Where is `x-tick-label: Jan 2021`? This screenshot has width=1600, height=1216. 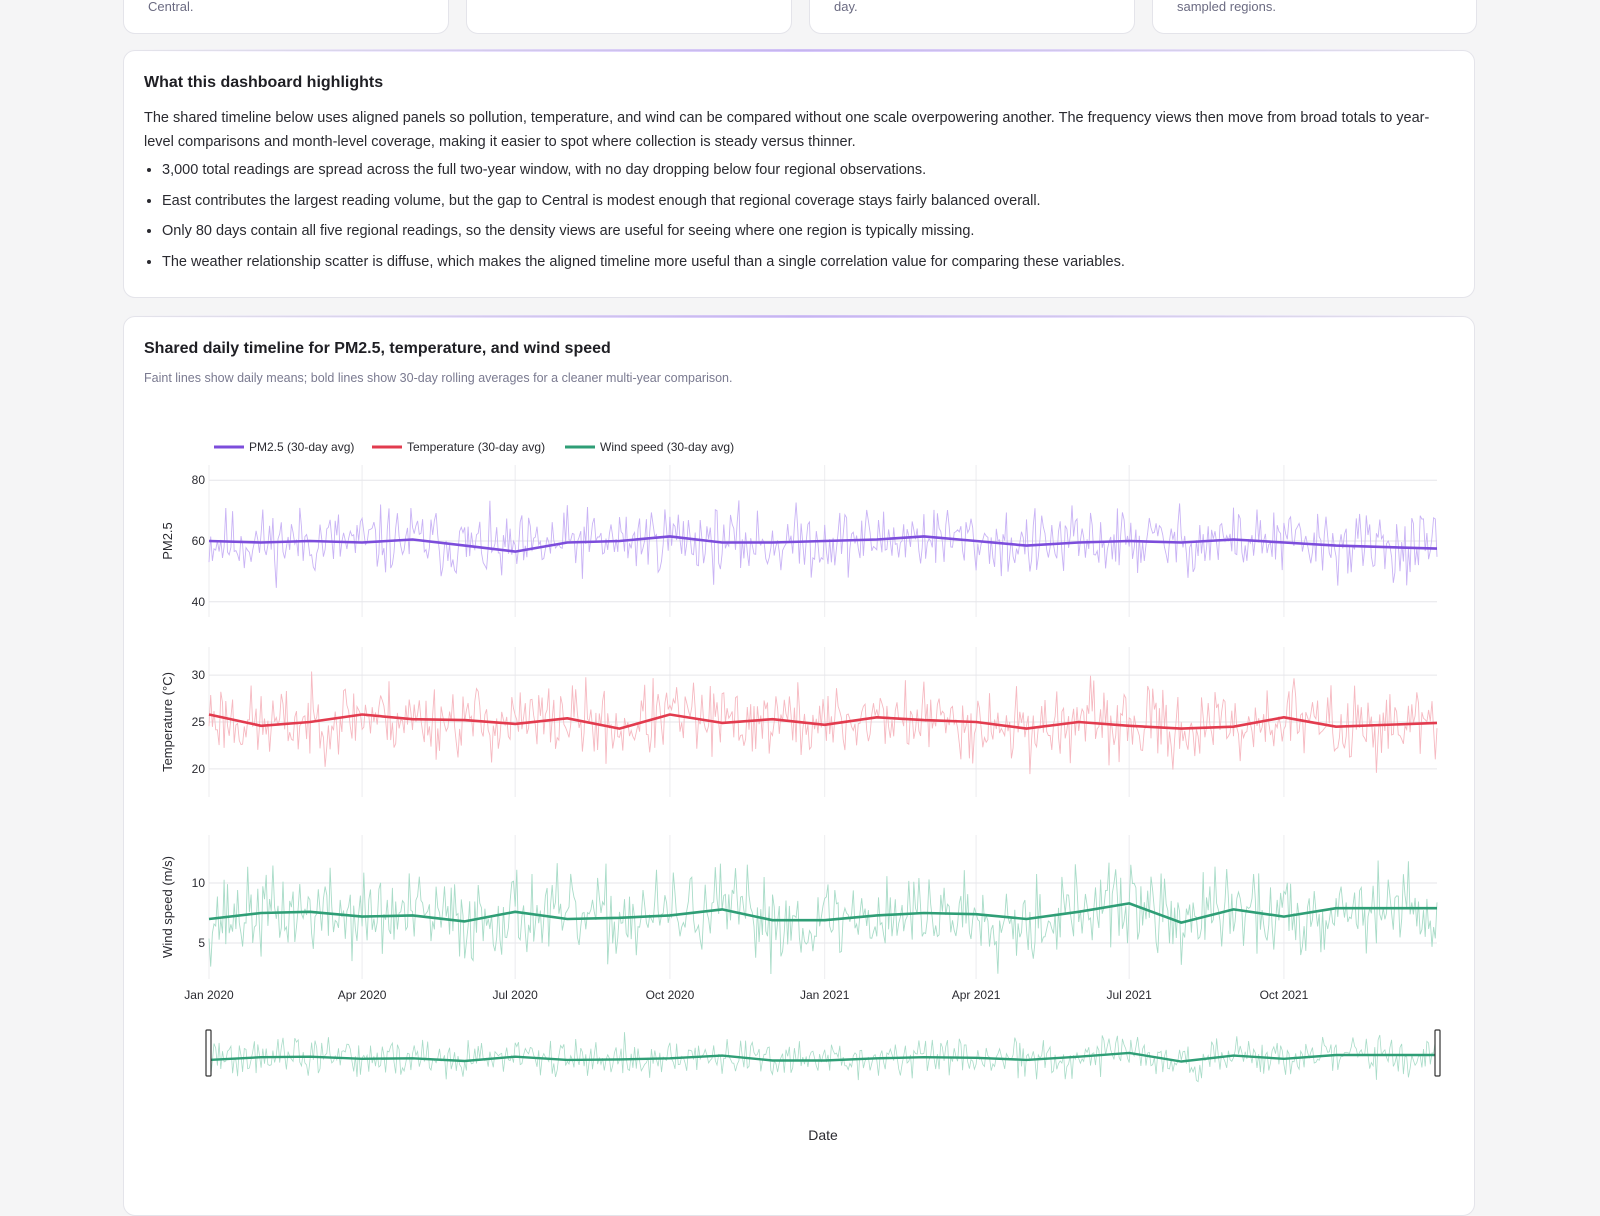 x-tick-label: Jan 2021 is located at coordinates (825, 995).